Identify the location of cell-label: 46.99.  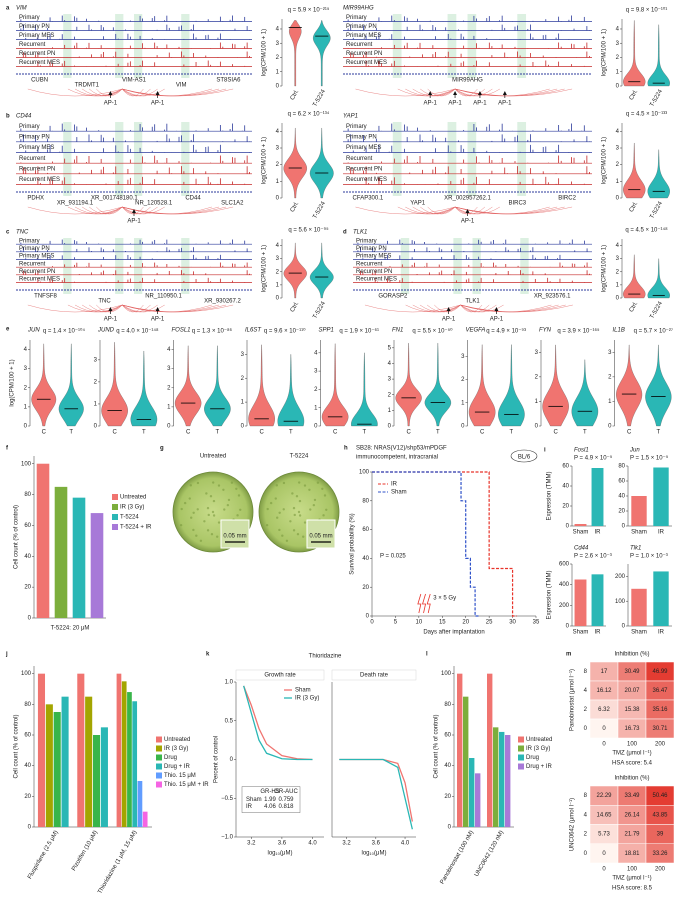
(660, 672).